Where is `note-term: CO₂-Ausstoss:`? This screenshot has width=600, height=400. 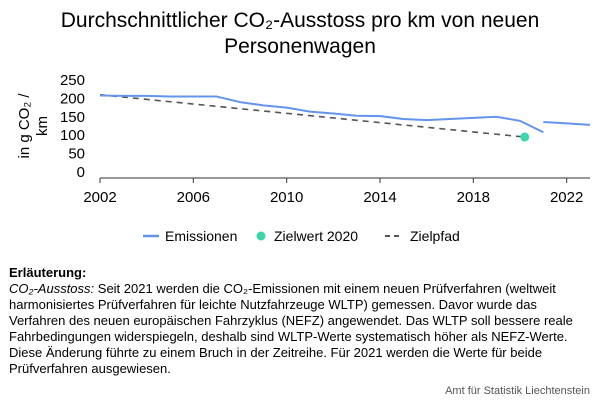 note-term: CO₂-Ausstoss: is located at coordinates (52, 288).